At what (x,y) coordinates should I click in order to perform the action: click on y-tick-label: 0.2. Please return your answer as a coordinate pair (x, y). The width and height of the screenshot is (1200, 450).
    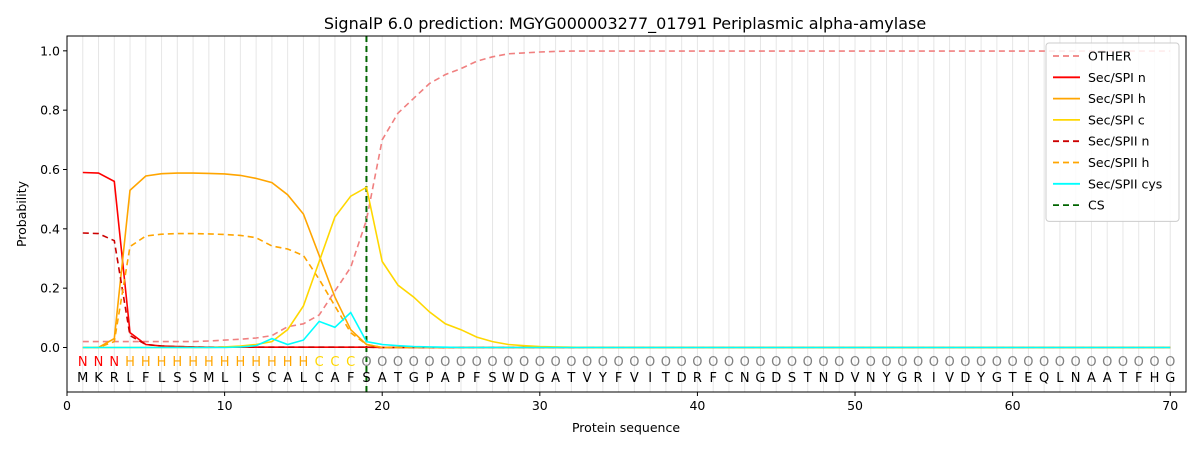
    Looking at the image, I should click on (50, 288).